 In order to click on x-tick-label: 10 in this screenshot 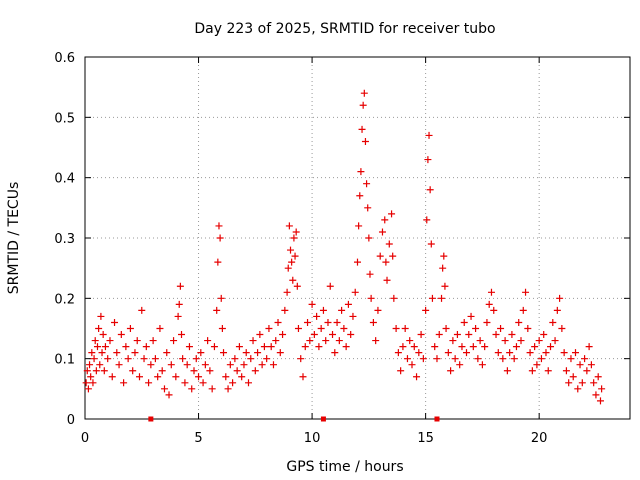, I will do `click(312, 438)`.